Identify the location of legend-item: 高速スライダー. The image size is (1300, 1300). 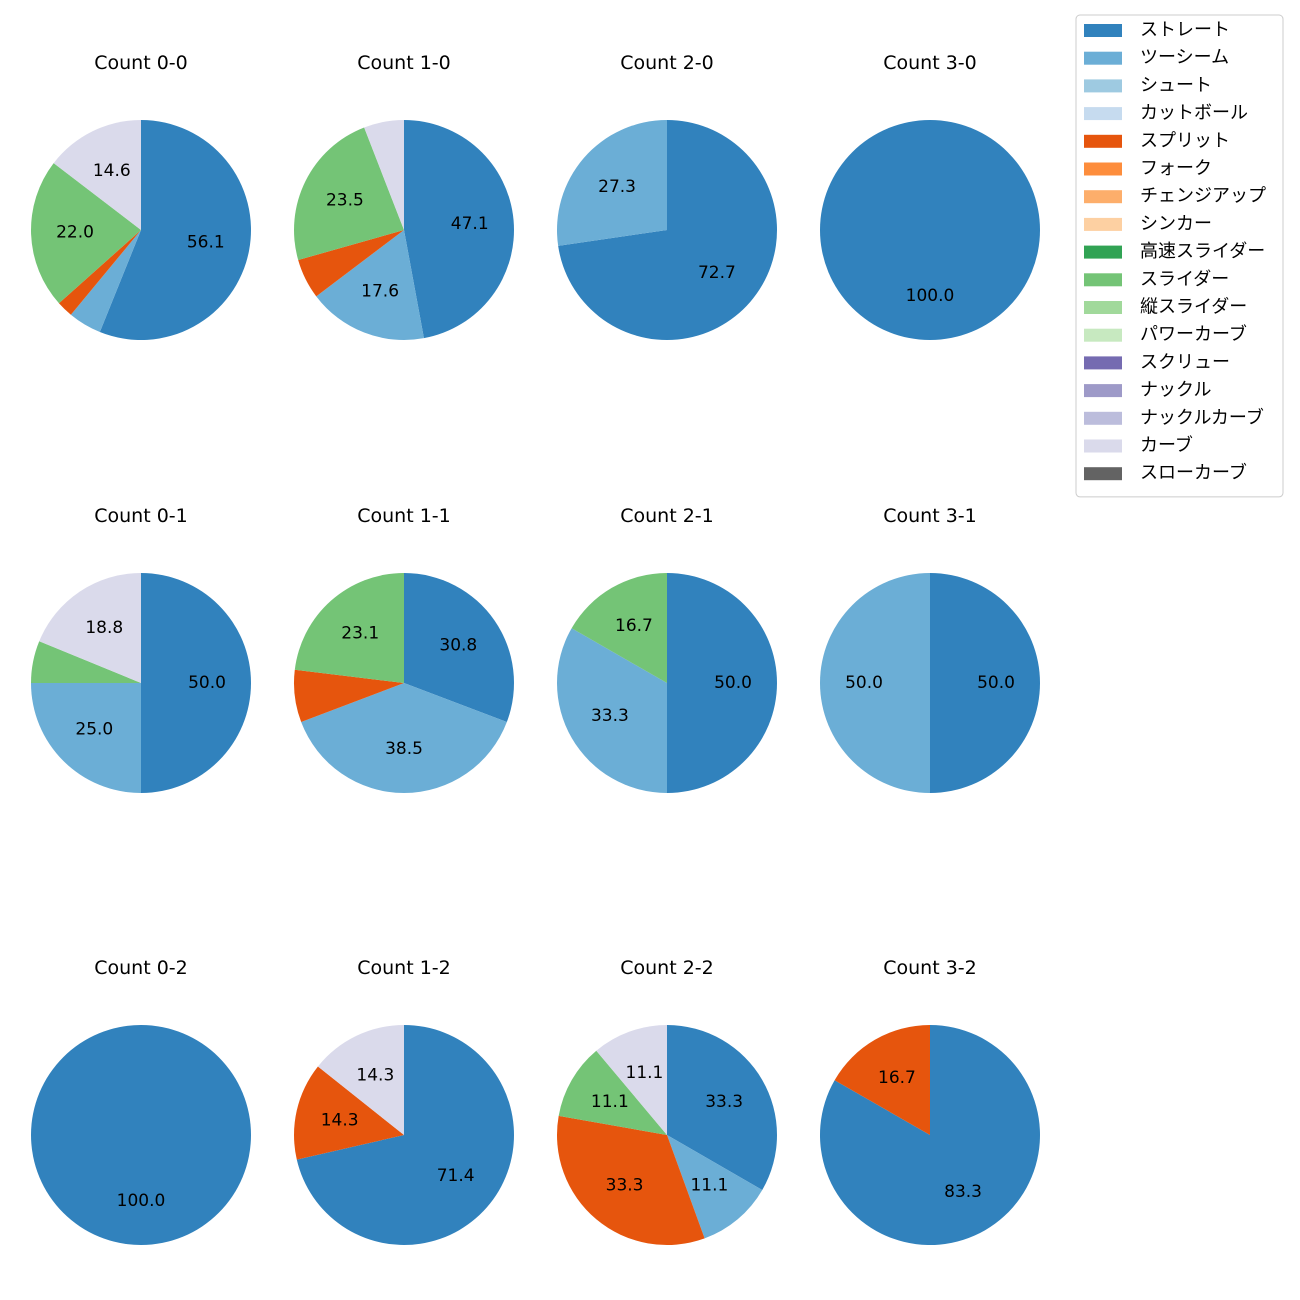
(1174, 251).